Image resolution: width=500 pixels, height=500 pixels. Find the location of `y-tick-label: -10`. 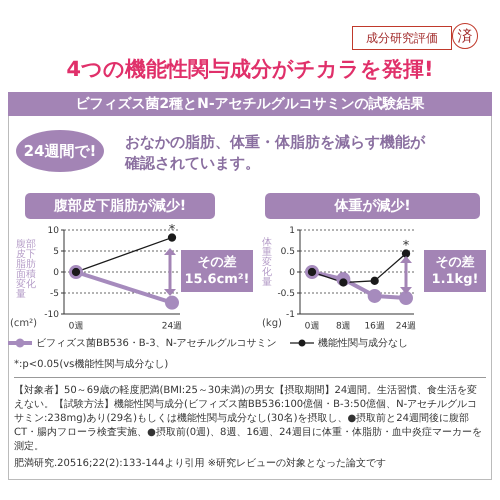

y-tick-label: -10 is located at coordinates (52, 315).